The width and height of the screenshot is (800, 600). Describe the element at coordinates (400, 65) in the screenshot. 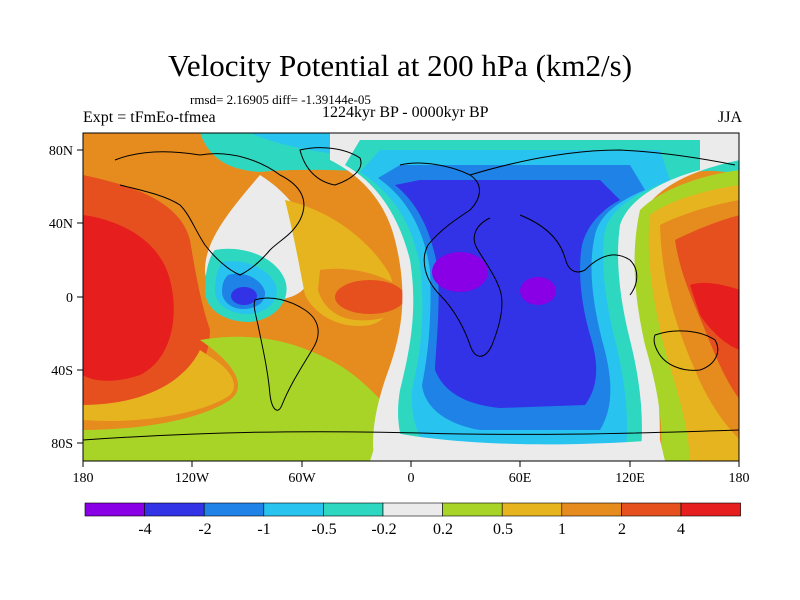

I see `page-title: Velocity Potential at 200 hPa (km2/s)` at that location.